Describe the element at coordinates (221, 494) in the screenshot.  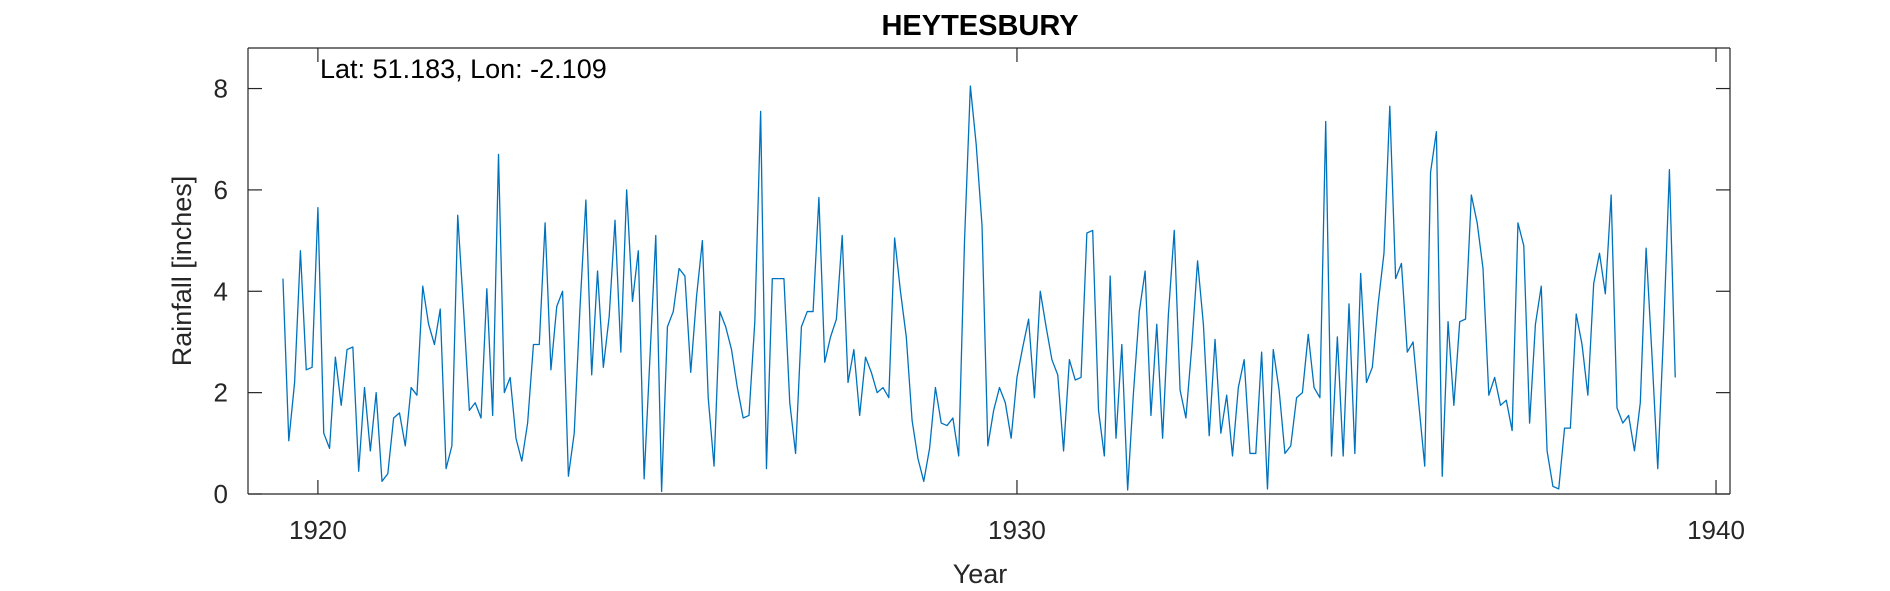
I see `y-tick-label: 0` at that location.